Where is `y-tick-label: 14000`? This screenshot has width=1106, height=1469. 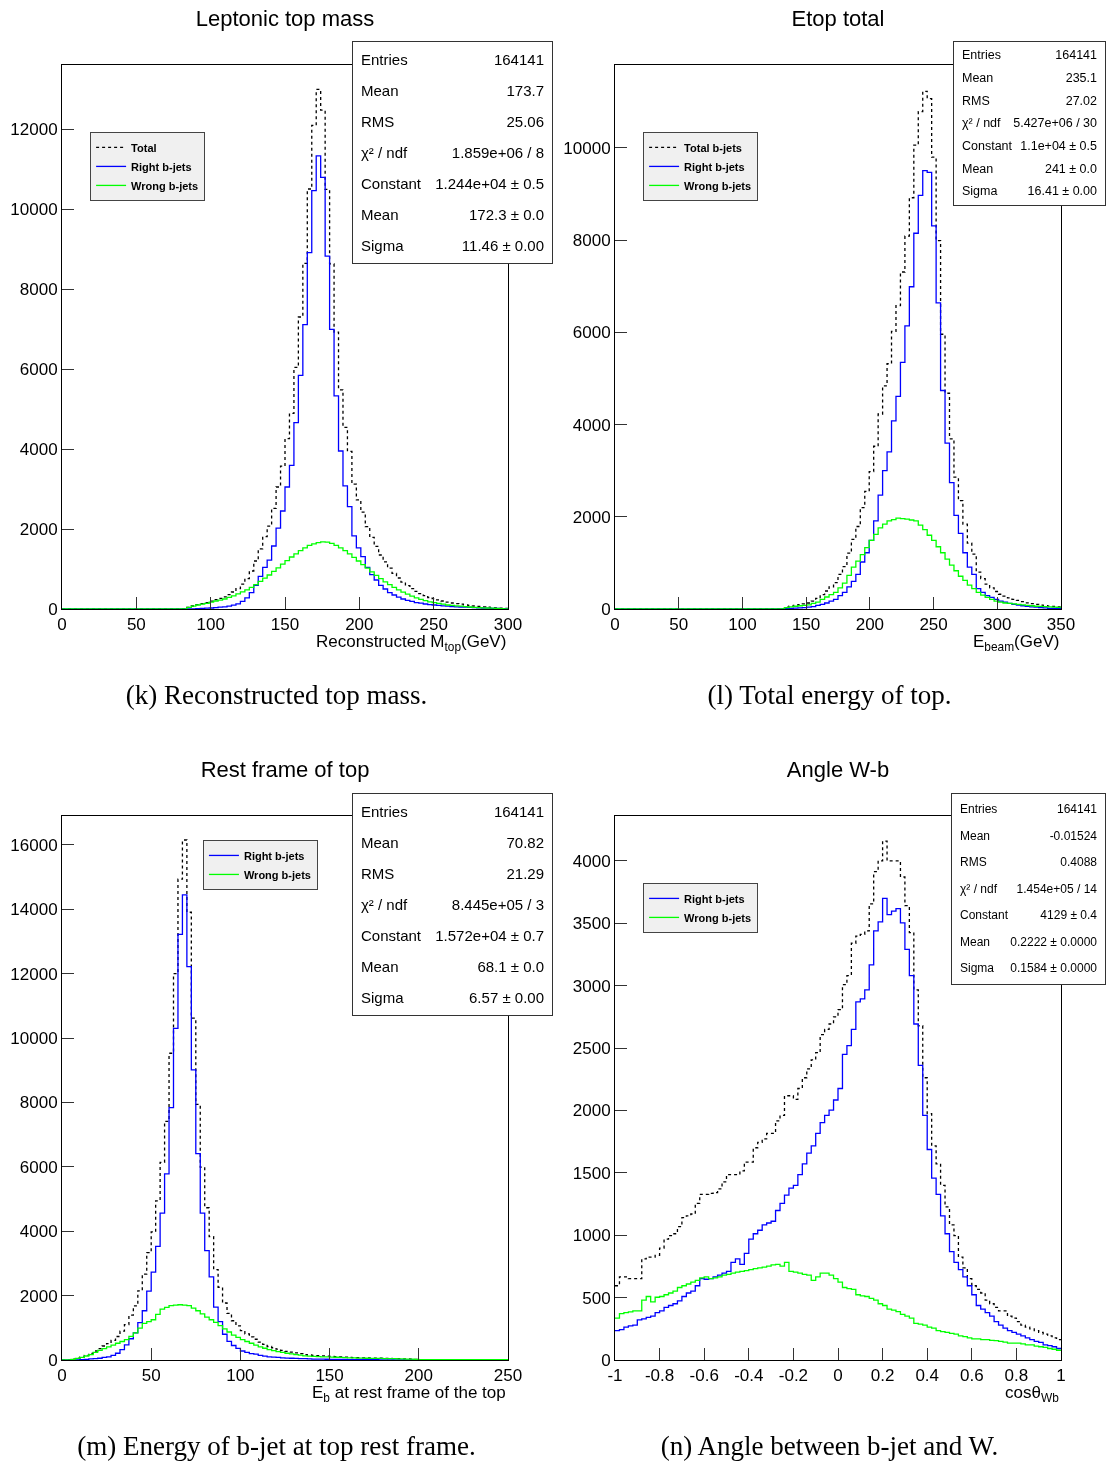 y-tick-label: 14000 is located at coordinates (34, 910).